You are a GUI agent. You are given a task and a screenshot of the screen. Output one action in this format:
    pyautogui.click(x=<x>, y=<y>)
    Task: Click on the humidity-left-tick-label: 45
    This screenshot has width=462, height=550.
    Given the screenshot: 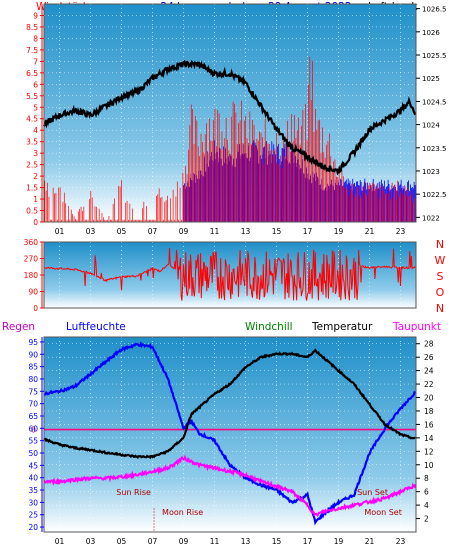 What is the action you would take?
    pyautogui.click(x=33, y=465)
    